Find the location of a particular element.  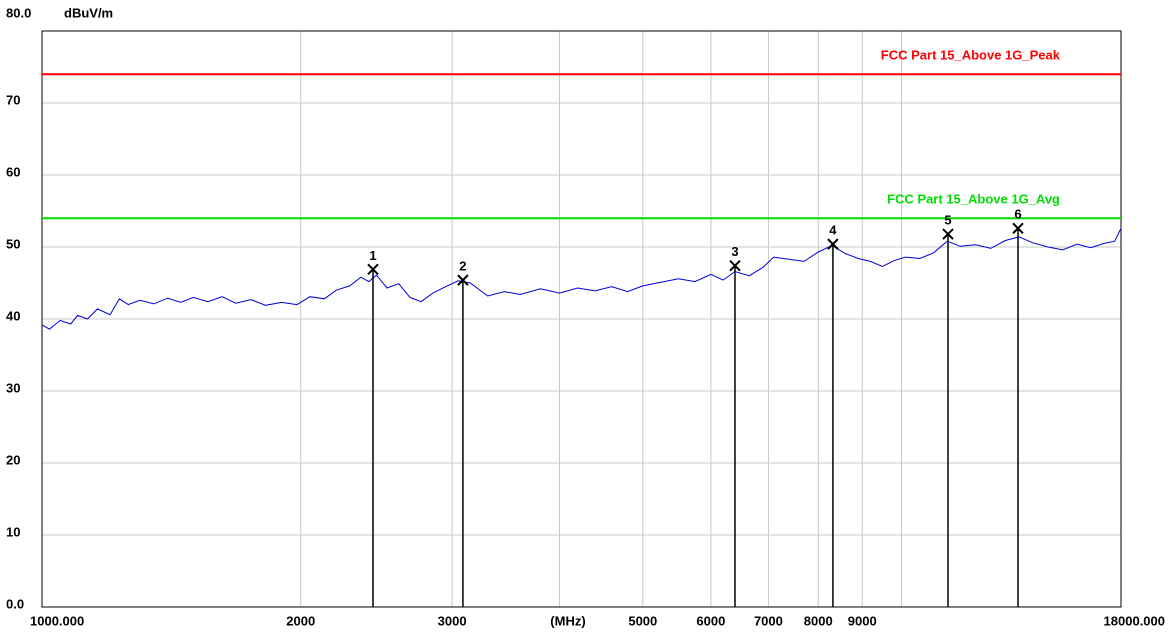

y-tick-label: 70 is located at coordinates (13, 99).